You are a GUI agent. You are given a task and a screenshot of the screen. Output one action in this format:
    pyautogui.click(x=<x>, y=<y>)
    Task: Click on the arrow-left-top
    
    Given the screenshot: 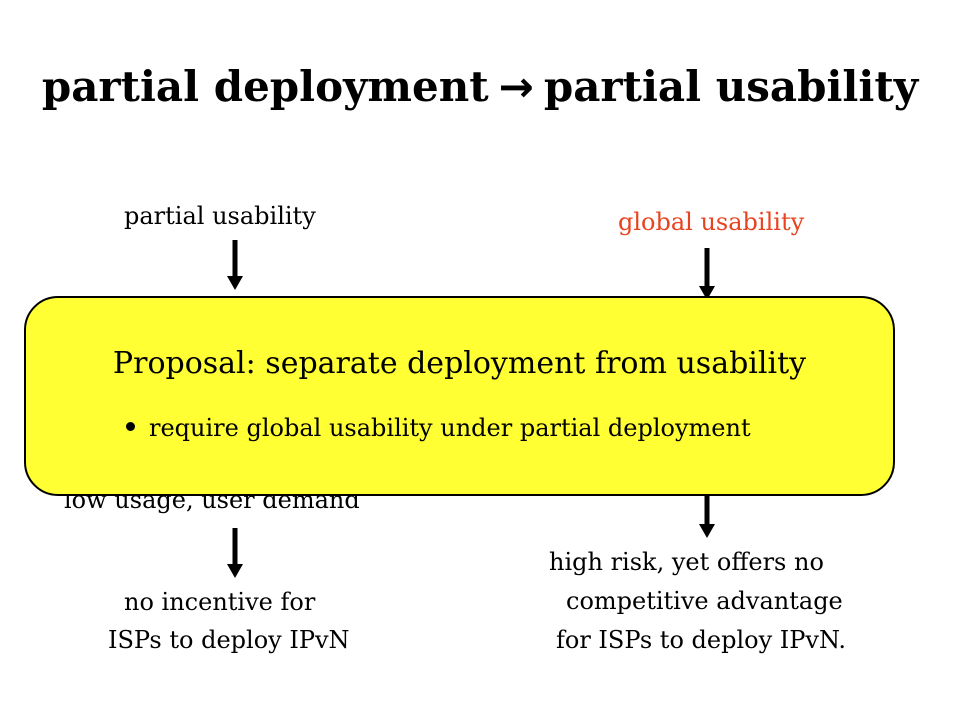 What is the action you would take?
    pyautogui.click(x=235, y=265)
    